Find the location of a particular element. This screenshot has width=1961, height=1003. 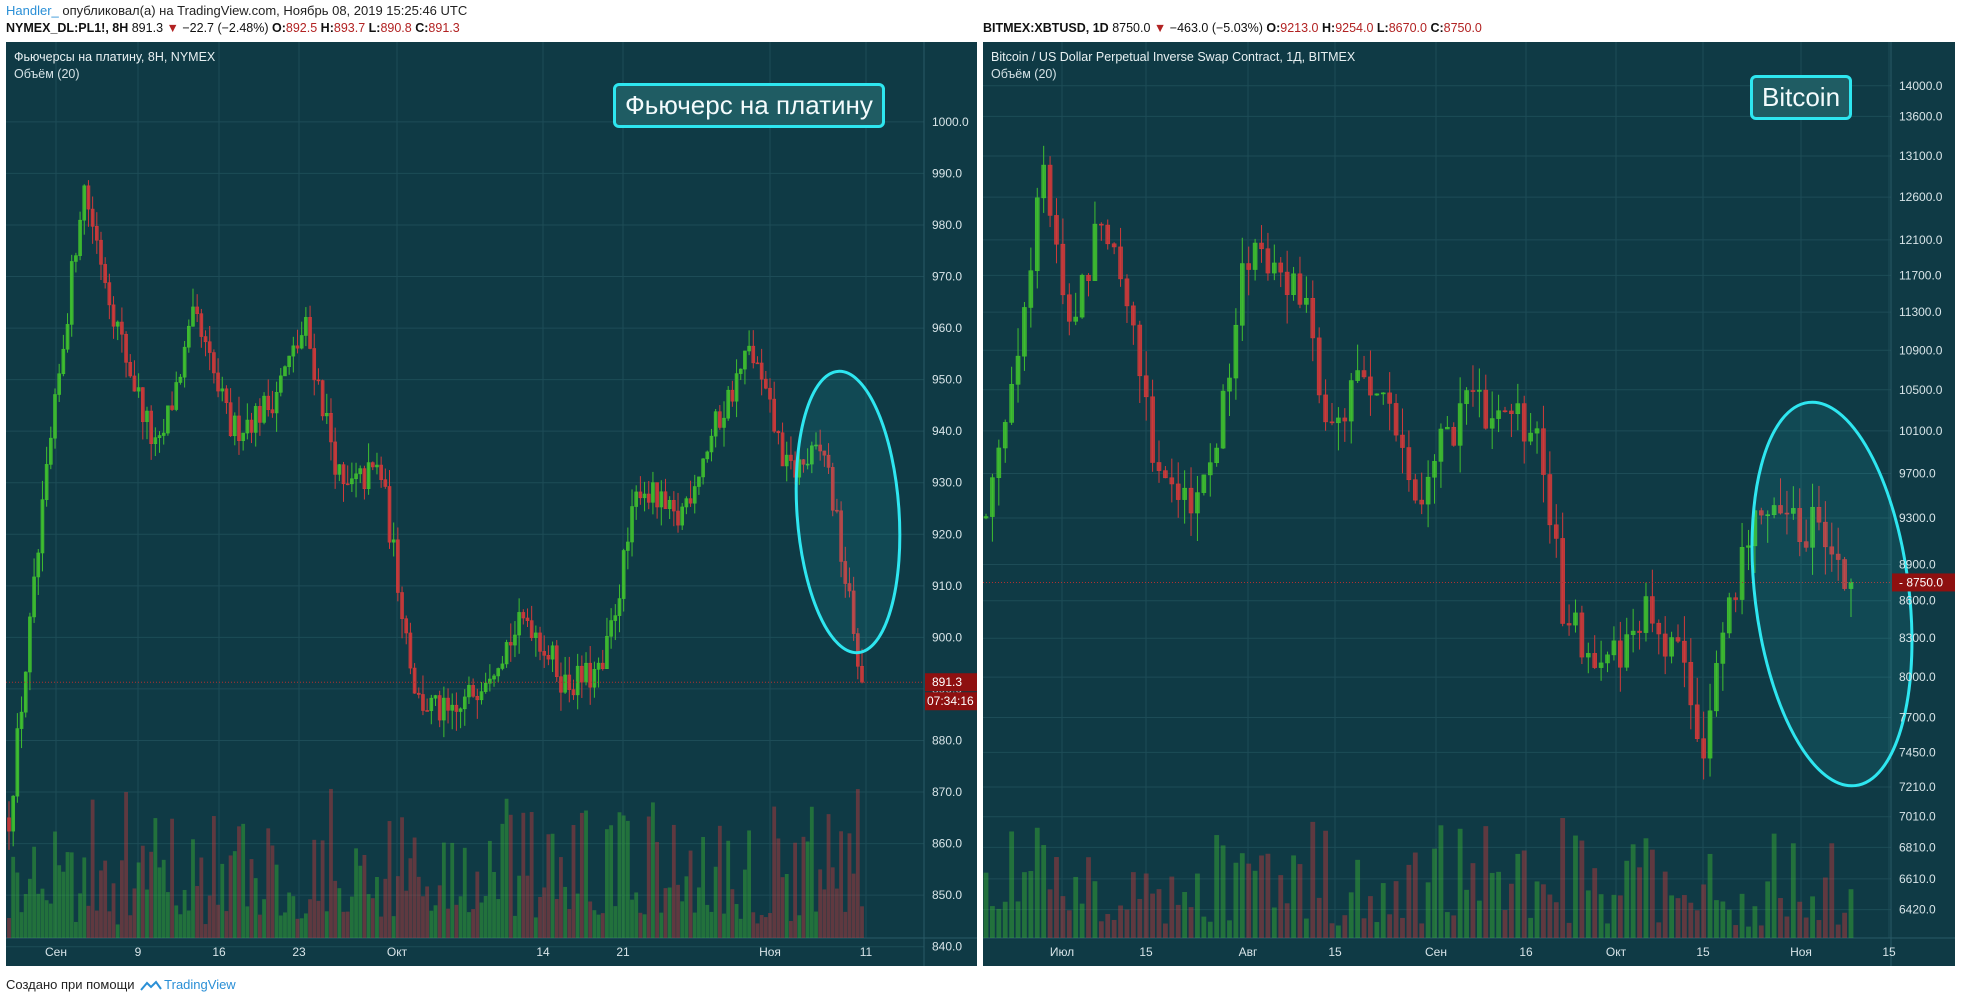

tradingview-link: TradingView is located at coordinates (200, 984).